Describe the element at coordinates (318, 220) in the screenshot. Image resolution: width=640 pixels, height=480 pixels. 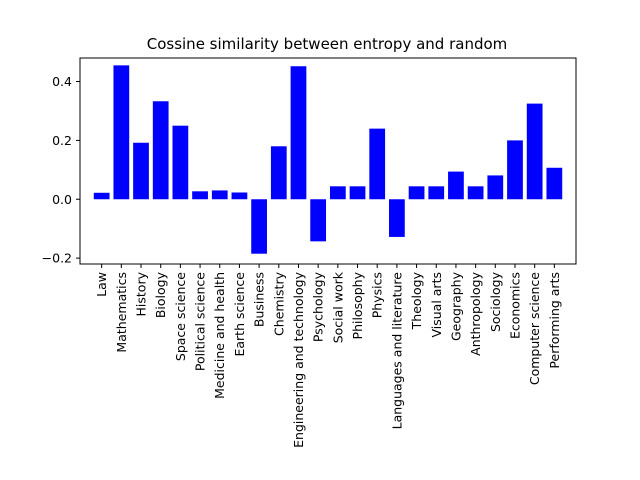
I see `bar-psychology` at that location.